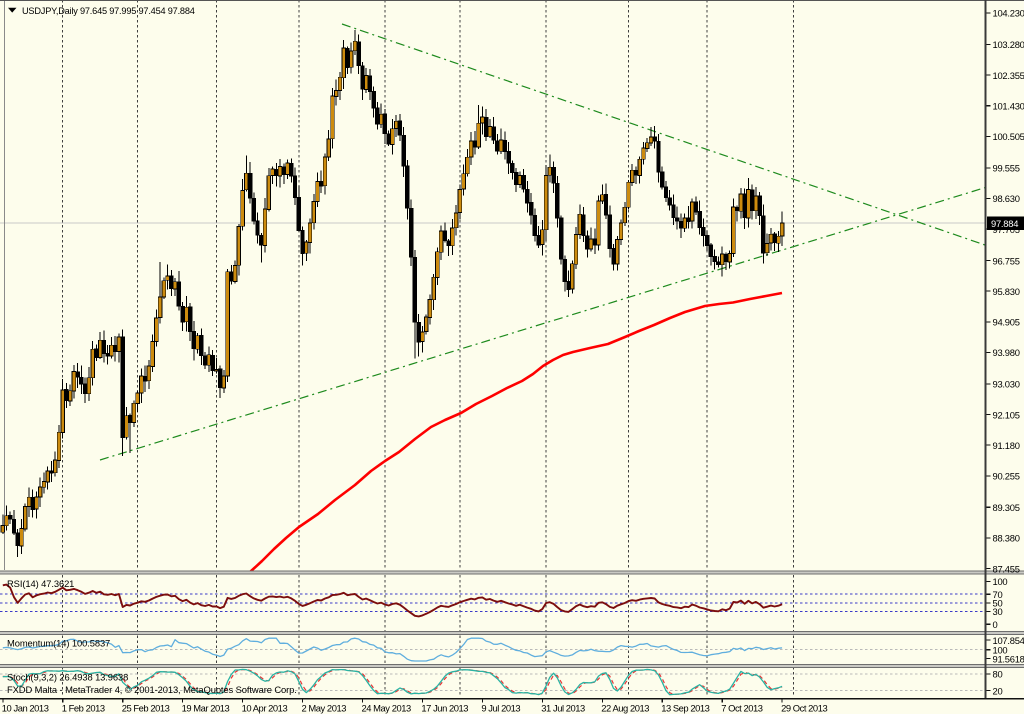 Image resolution: width=1024 pixels, height=719 pixels. I want to click on svg-text: 17 Jun 2013, so click(444, 708).